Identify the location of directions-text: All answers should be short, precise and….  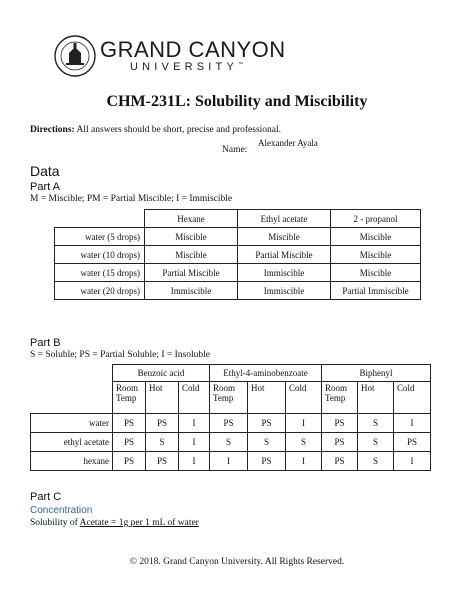
(178, 130).